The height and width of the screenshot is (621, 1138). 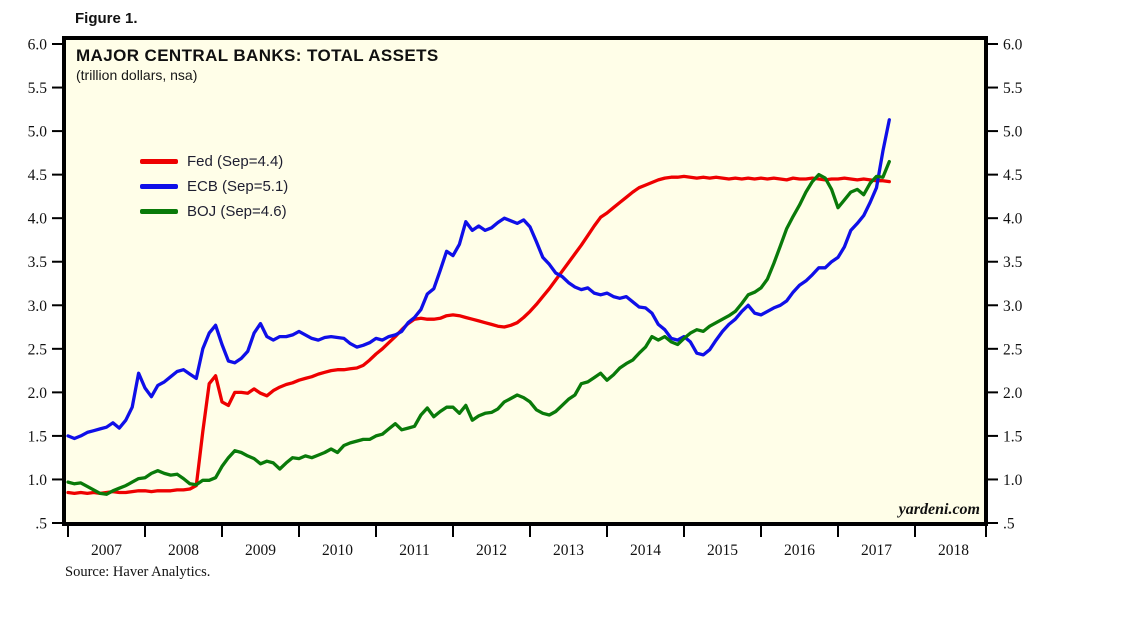 What do you see at coordinates (1013, 132) in the screenshot?
I see `y-axis-label-right: 5.0` at bounding box center [1013, 132].